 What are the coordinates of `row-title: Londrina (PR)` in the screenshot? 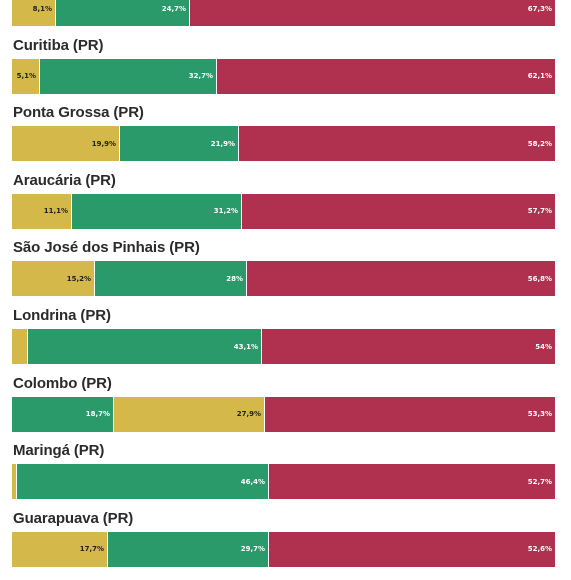 It's located at (62, 315).